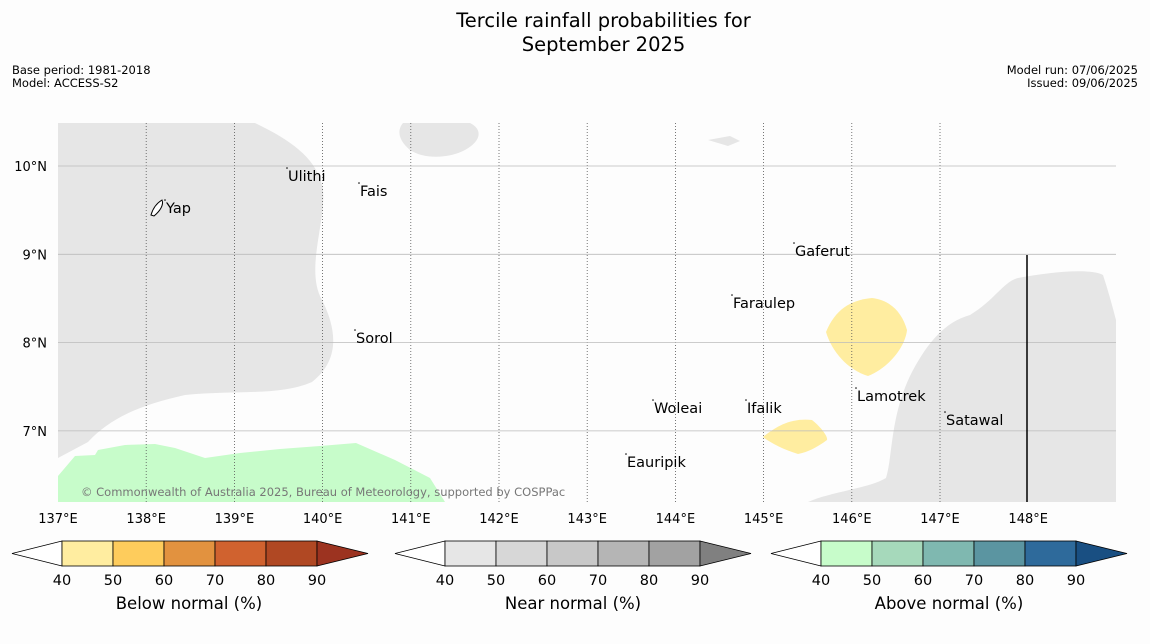 The image size is (1150, 644). Describe the element at coordinates (178, 209) in the screenshot. I see `place-label: Yap` at that location.